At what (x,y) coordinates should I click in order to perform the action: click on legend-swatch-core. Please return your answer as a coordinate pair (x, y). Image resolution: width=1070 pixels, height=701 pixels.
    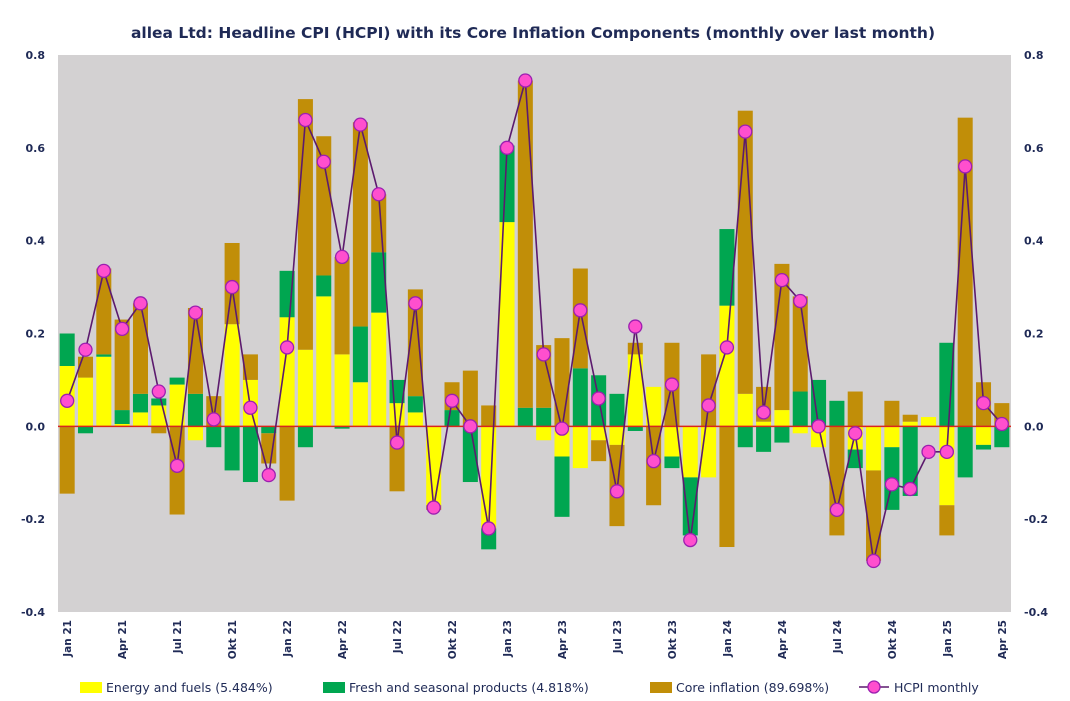
    Looking at the image, I should click on (661, 687).